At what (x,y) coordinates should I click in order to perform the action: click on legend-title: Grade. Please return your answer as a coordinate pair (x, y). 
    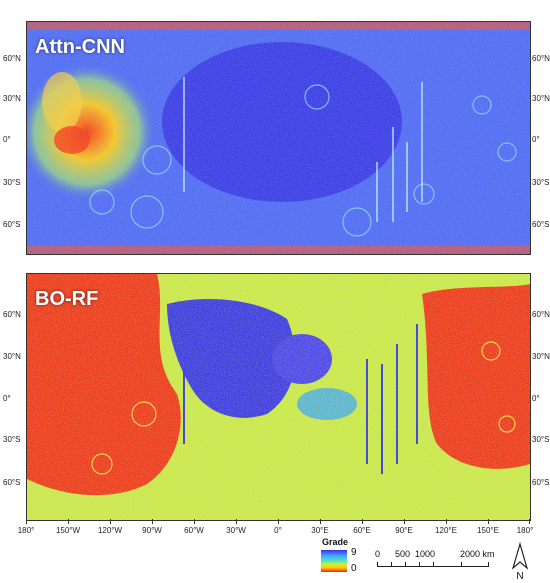
    Looking at the image, I should click on (335, 542).